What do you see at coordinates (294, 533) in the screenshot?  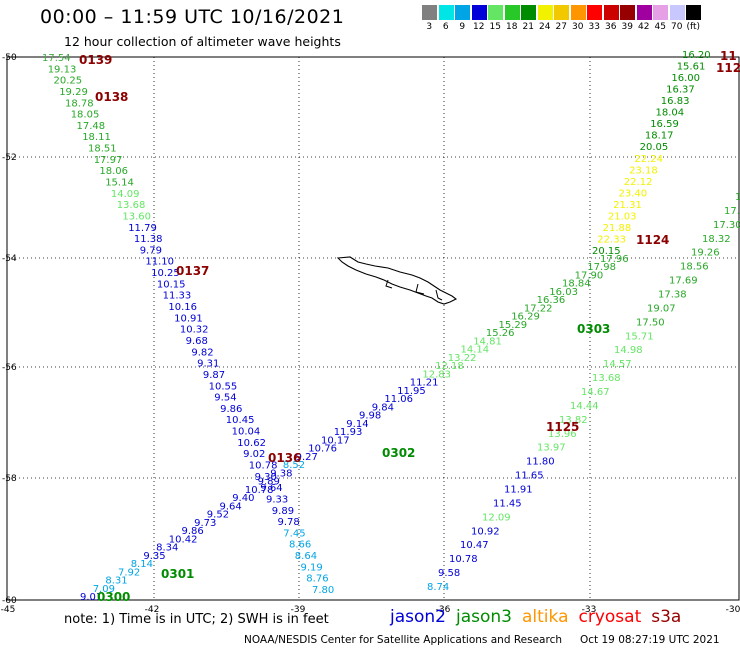 I see `wave-height-value: 7.45` at bounding box center [294, 533].